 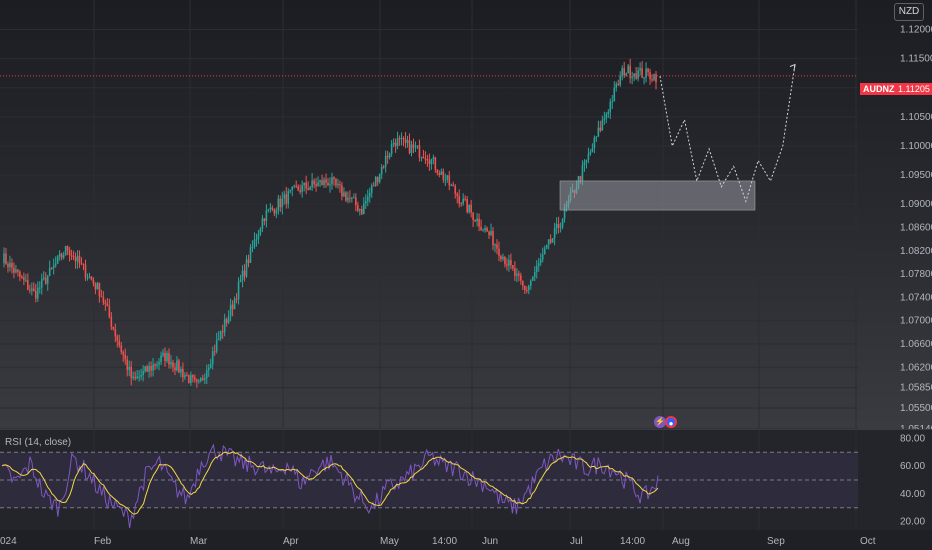 I want to click on rsi-legend: RSI (14, close), so click(x=38, y=442).